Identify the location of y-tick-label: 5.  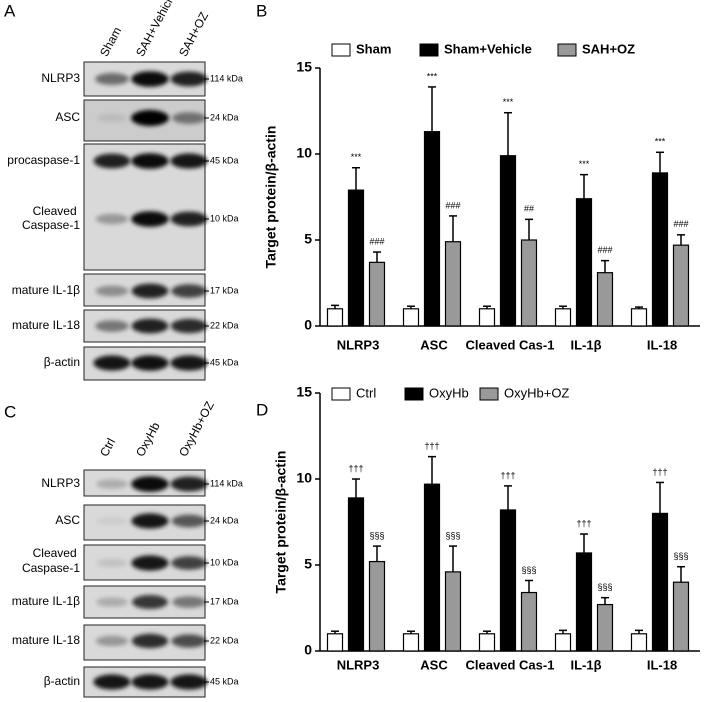
(308, 564).